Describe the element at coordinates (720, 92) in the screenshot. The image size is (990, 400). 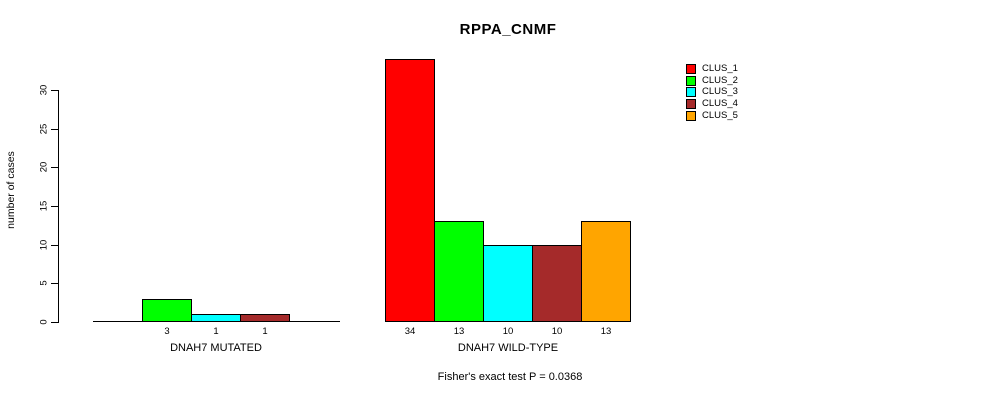
I see `legend-label: CLUS_3` at that location.